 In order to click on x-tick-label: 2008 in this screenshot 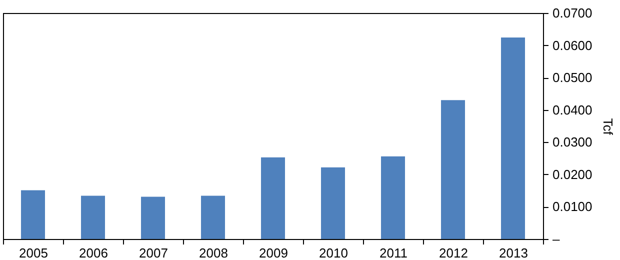, I will do `click(213, 253)`.